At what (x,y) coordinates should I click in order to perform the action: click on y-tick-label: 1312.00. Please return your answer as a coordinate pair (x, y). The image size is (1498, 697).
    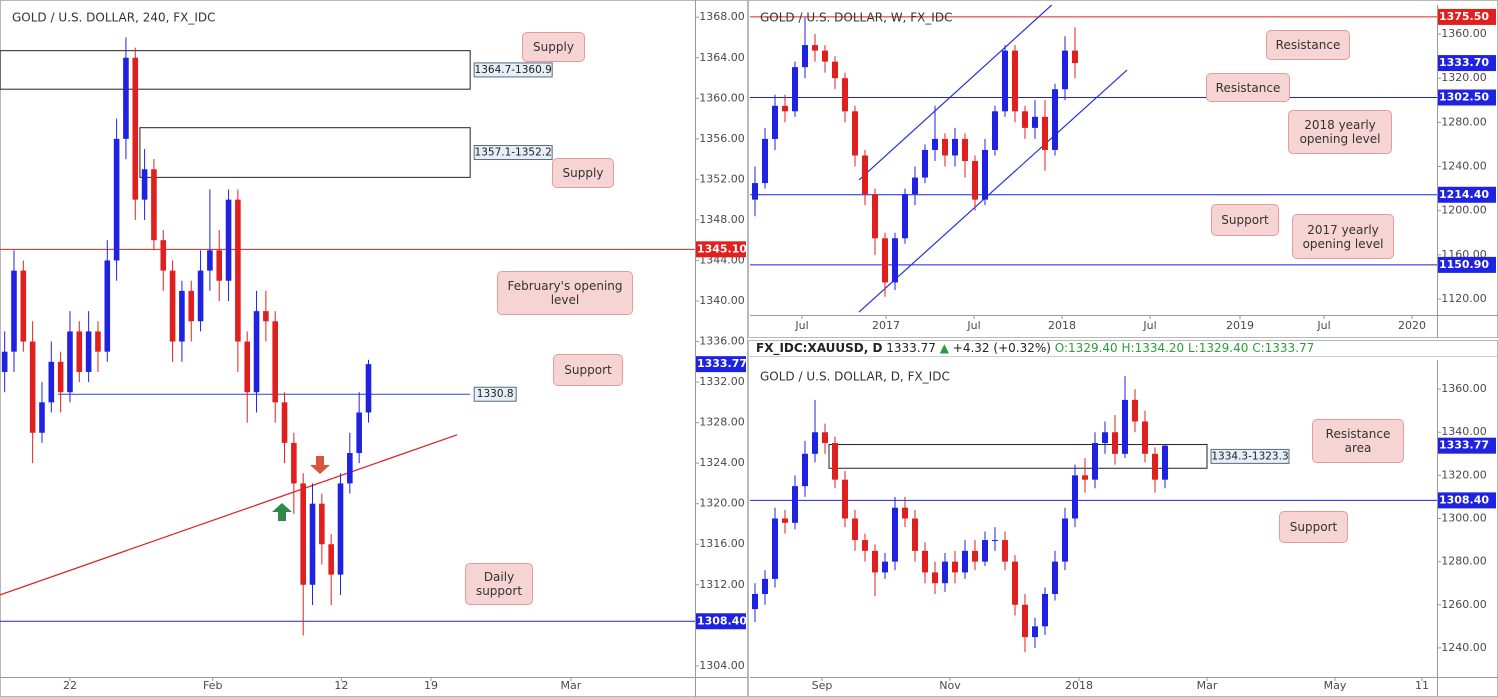
    Looking at the image, I should click on (722, 584).